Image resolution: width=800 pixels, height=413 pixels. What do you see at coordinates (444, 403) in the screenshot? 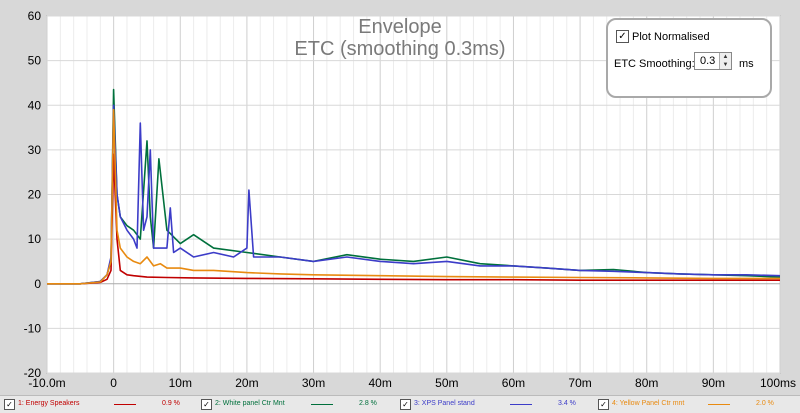
I see `legend-name-3: 3: XPS Panel stand` at bounding box center [444, 403].